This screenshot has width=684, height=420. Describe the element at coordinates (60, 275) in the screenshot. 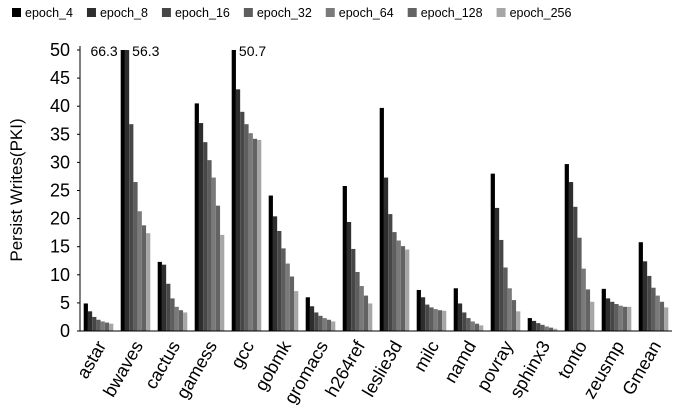

I see `y-tick-label: 10` at that location.